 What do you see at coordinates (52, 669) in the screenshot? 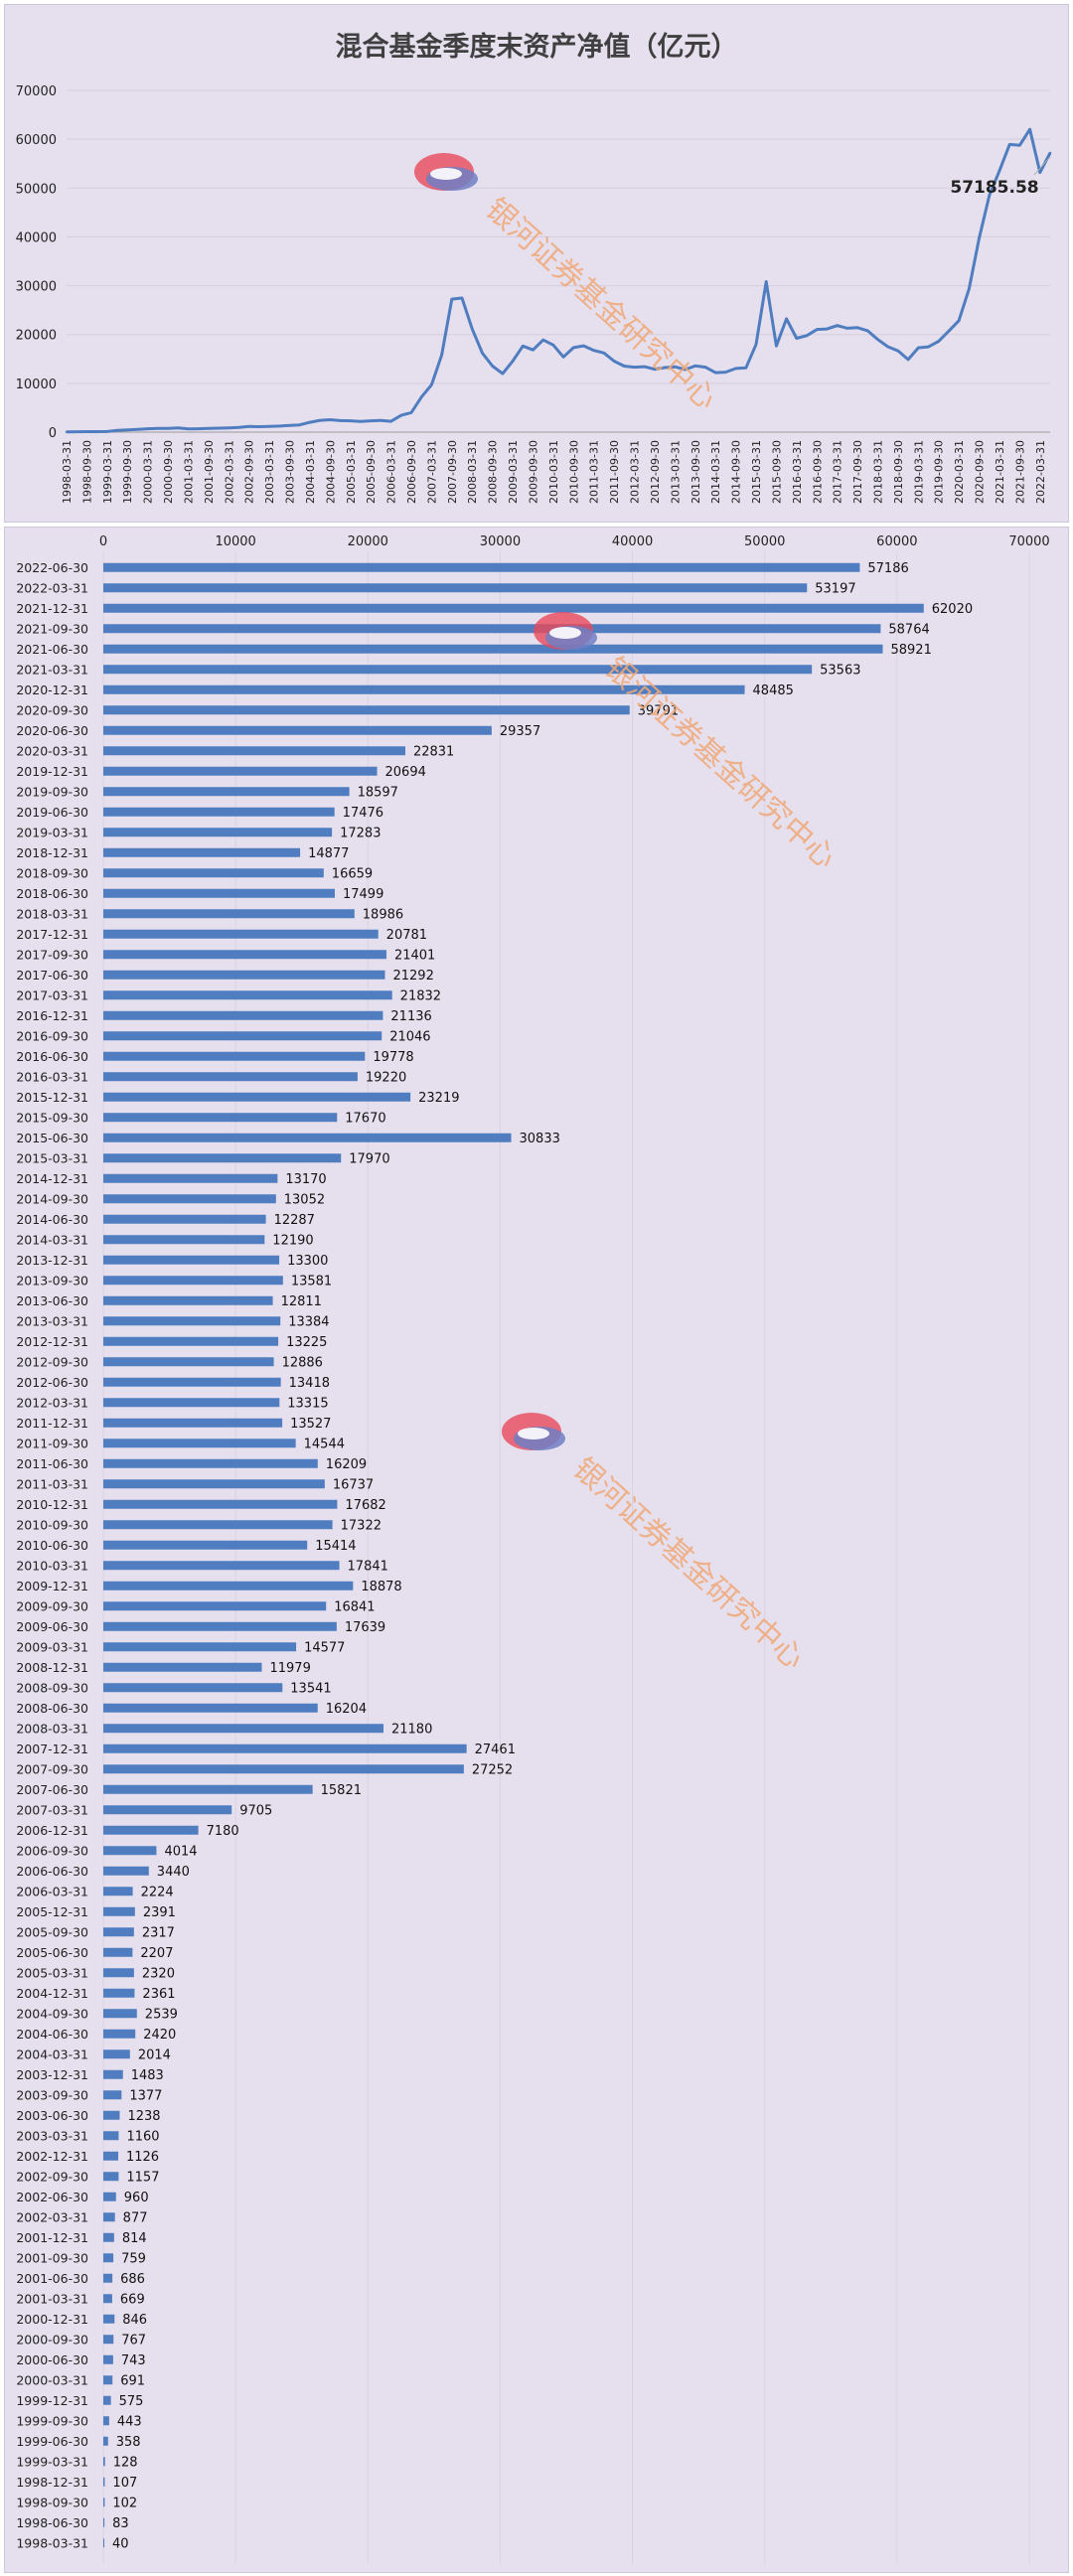
I see `category-label: 2021-03-31` at bounding box center [52, 669].